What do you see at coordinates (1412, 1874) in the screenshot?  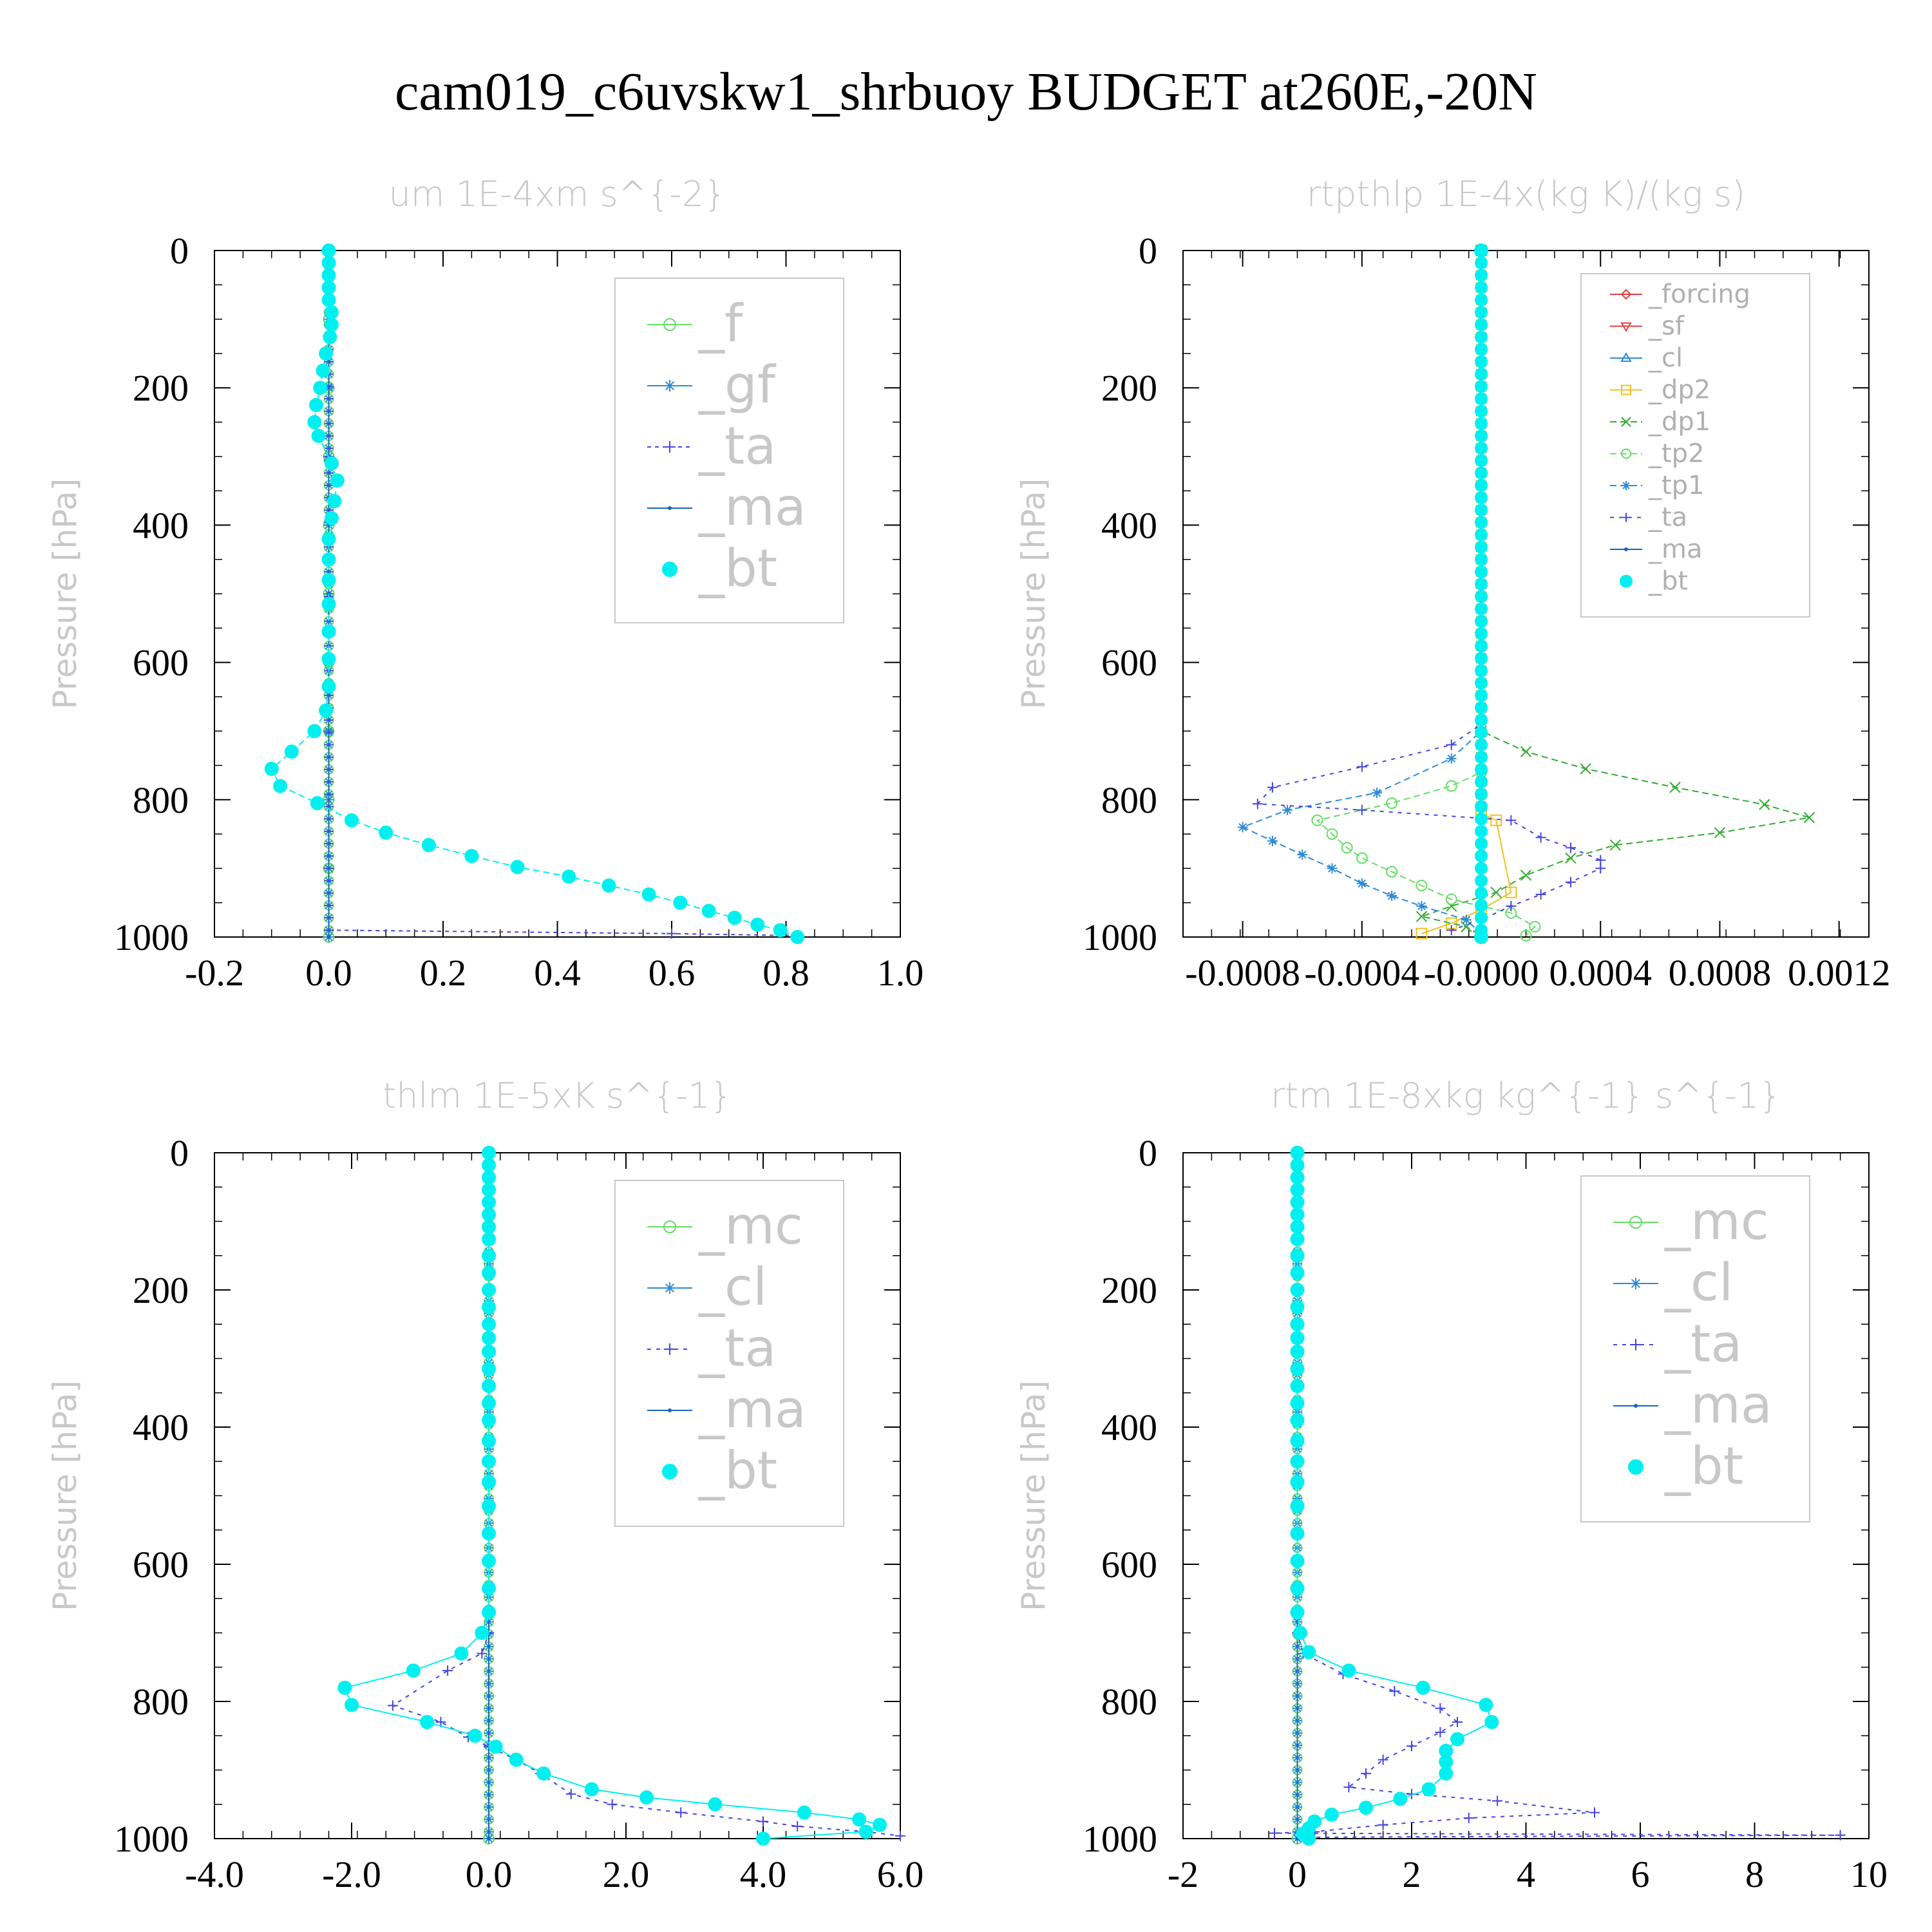 I see `x-tick-label: 2` at bounding box center [1412, 1874].